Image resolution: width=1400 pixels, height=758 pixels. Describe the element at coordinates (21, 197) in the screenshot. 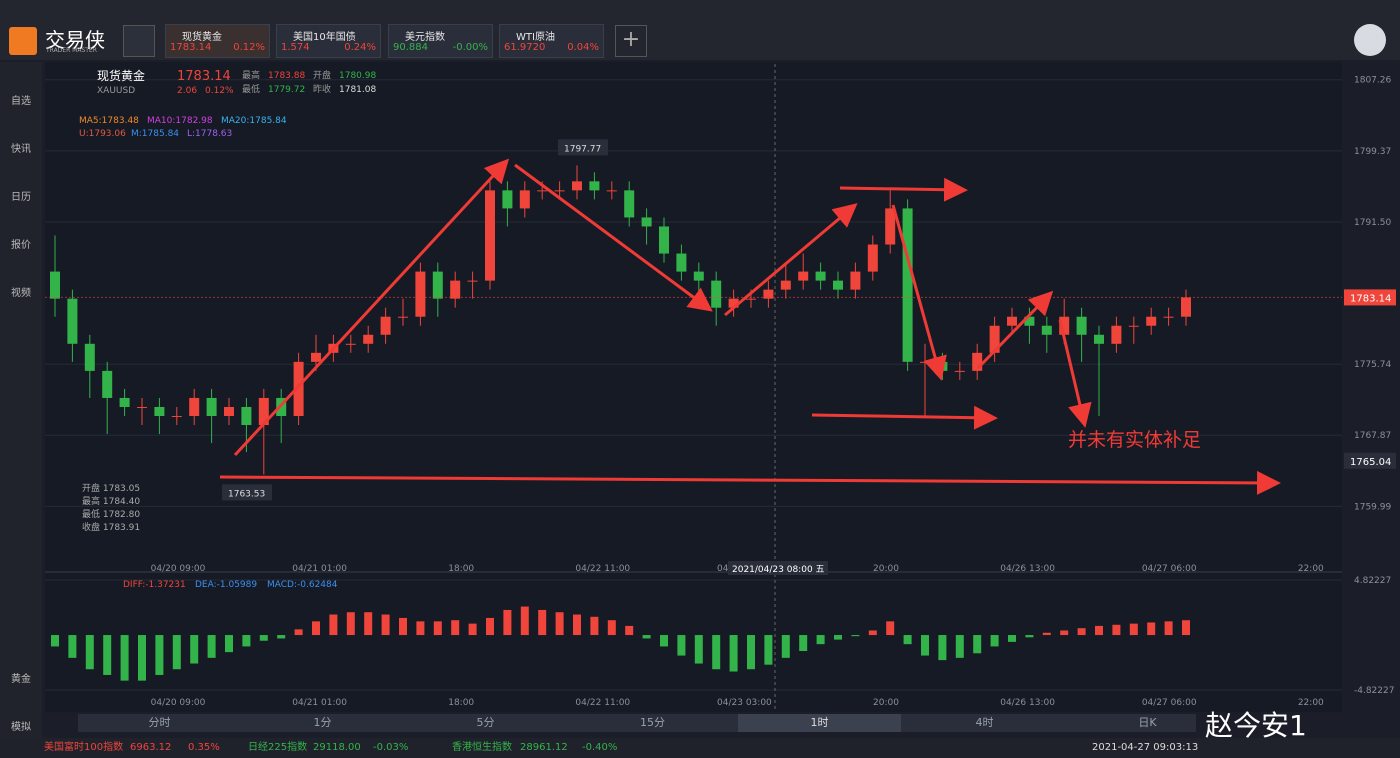

I see `nav-item: 日历` at that location.